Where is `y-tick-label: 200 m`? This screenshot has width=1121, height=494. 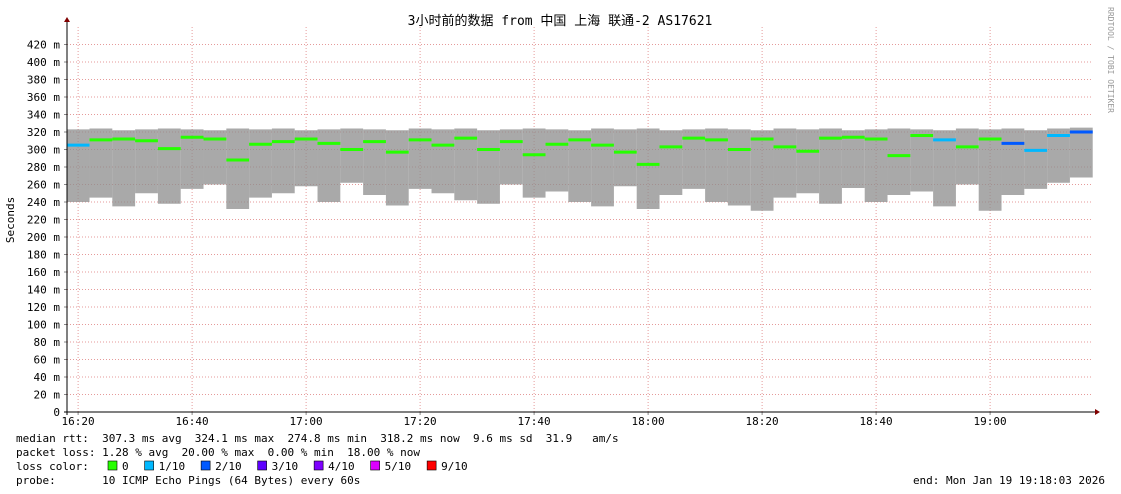
y-tick-label: 200 m is located at coordinates (43, 237).